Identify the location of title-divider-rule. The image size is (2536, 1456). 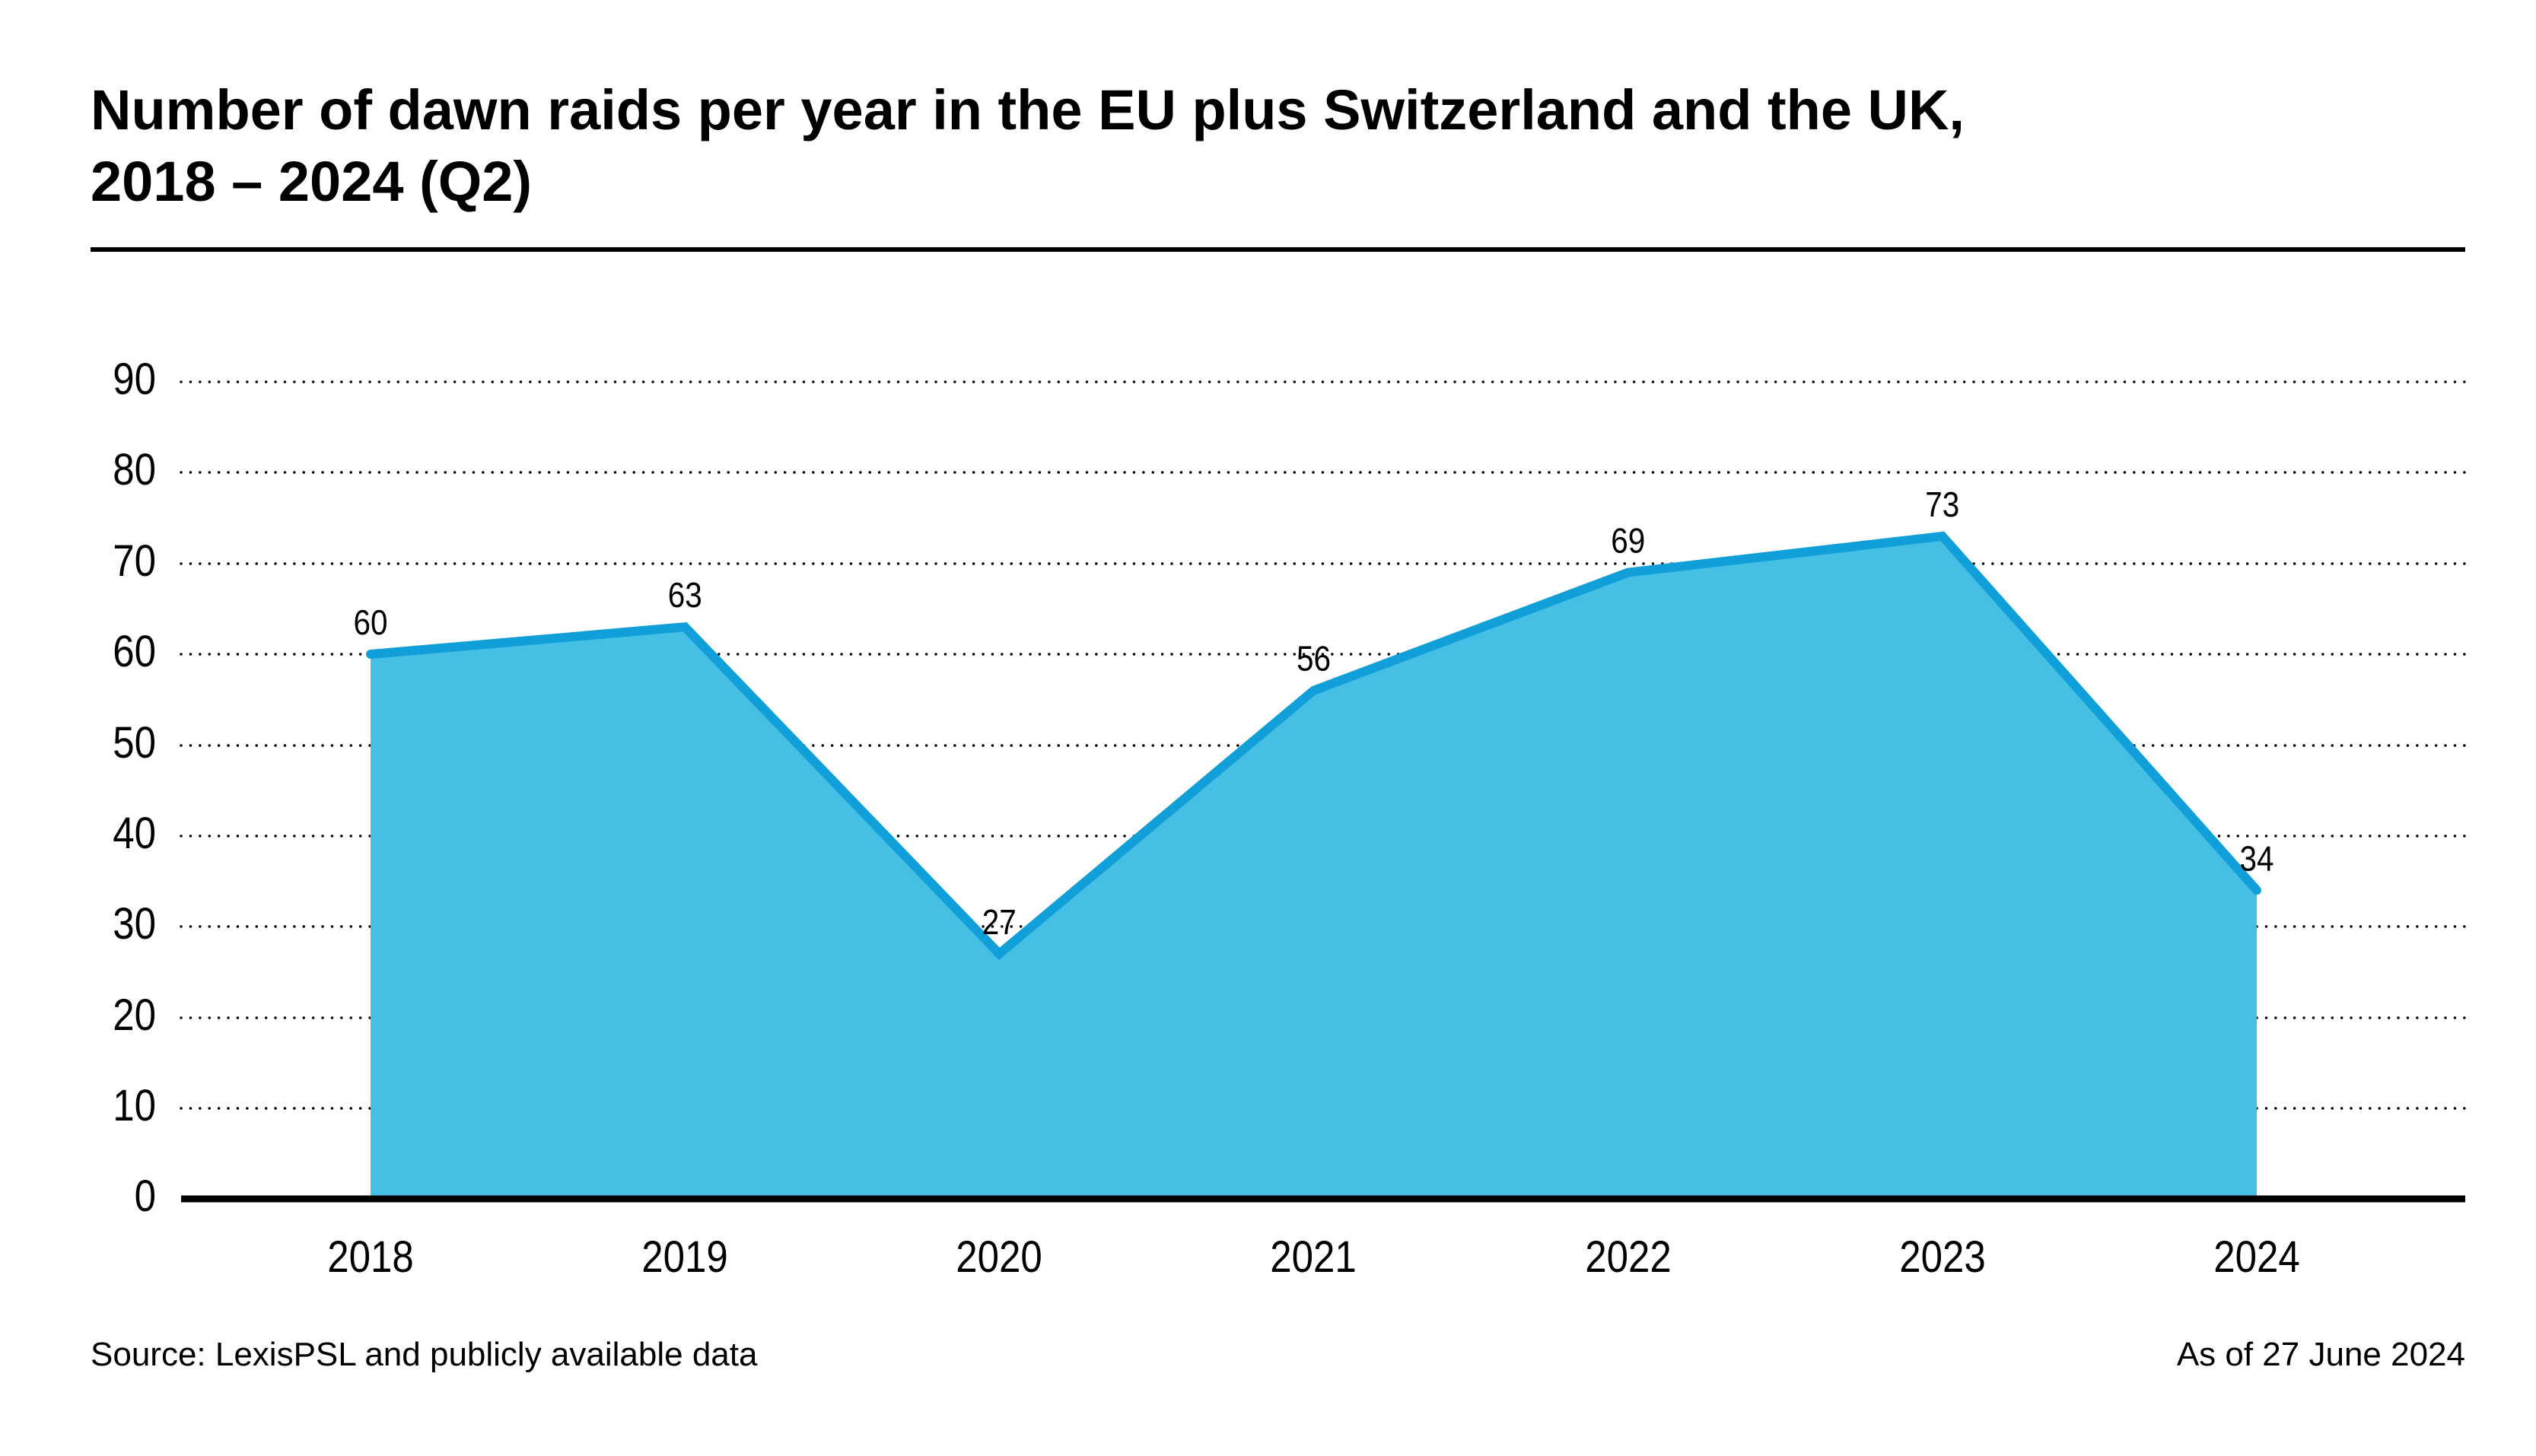
(1278, 250).